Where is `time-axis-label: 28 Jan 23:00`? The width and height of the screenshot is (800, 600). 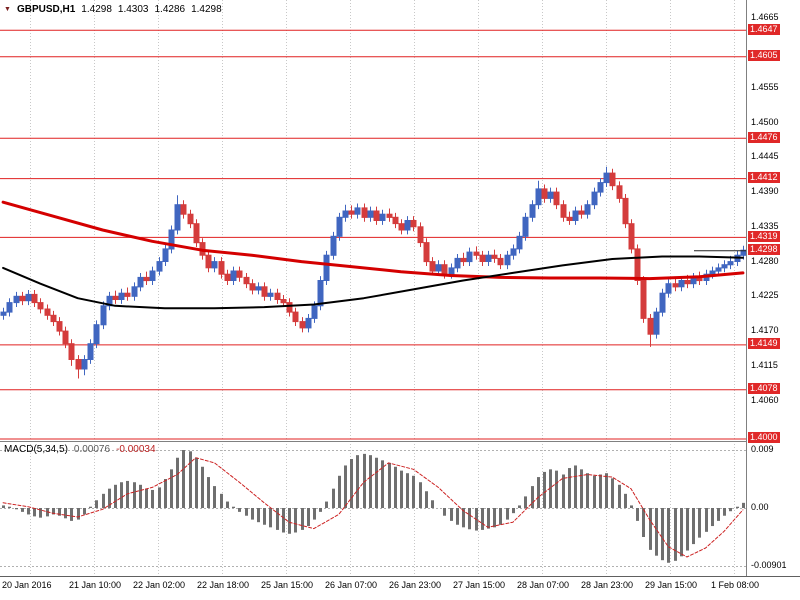
time-axis-label: 28 Jan 23:00 is located at coordinates (607, 585).